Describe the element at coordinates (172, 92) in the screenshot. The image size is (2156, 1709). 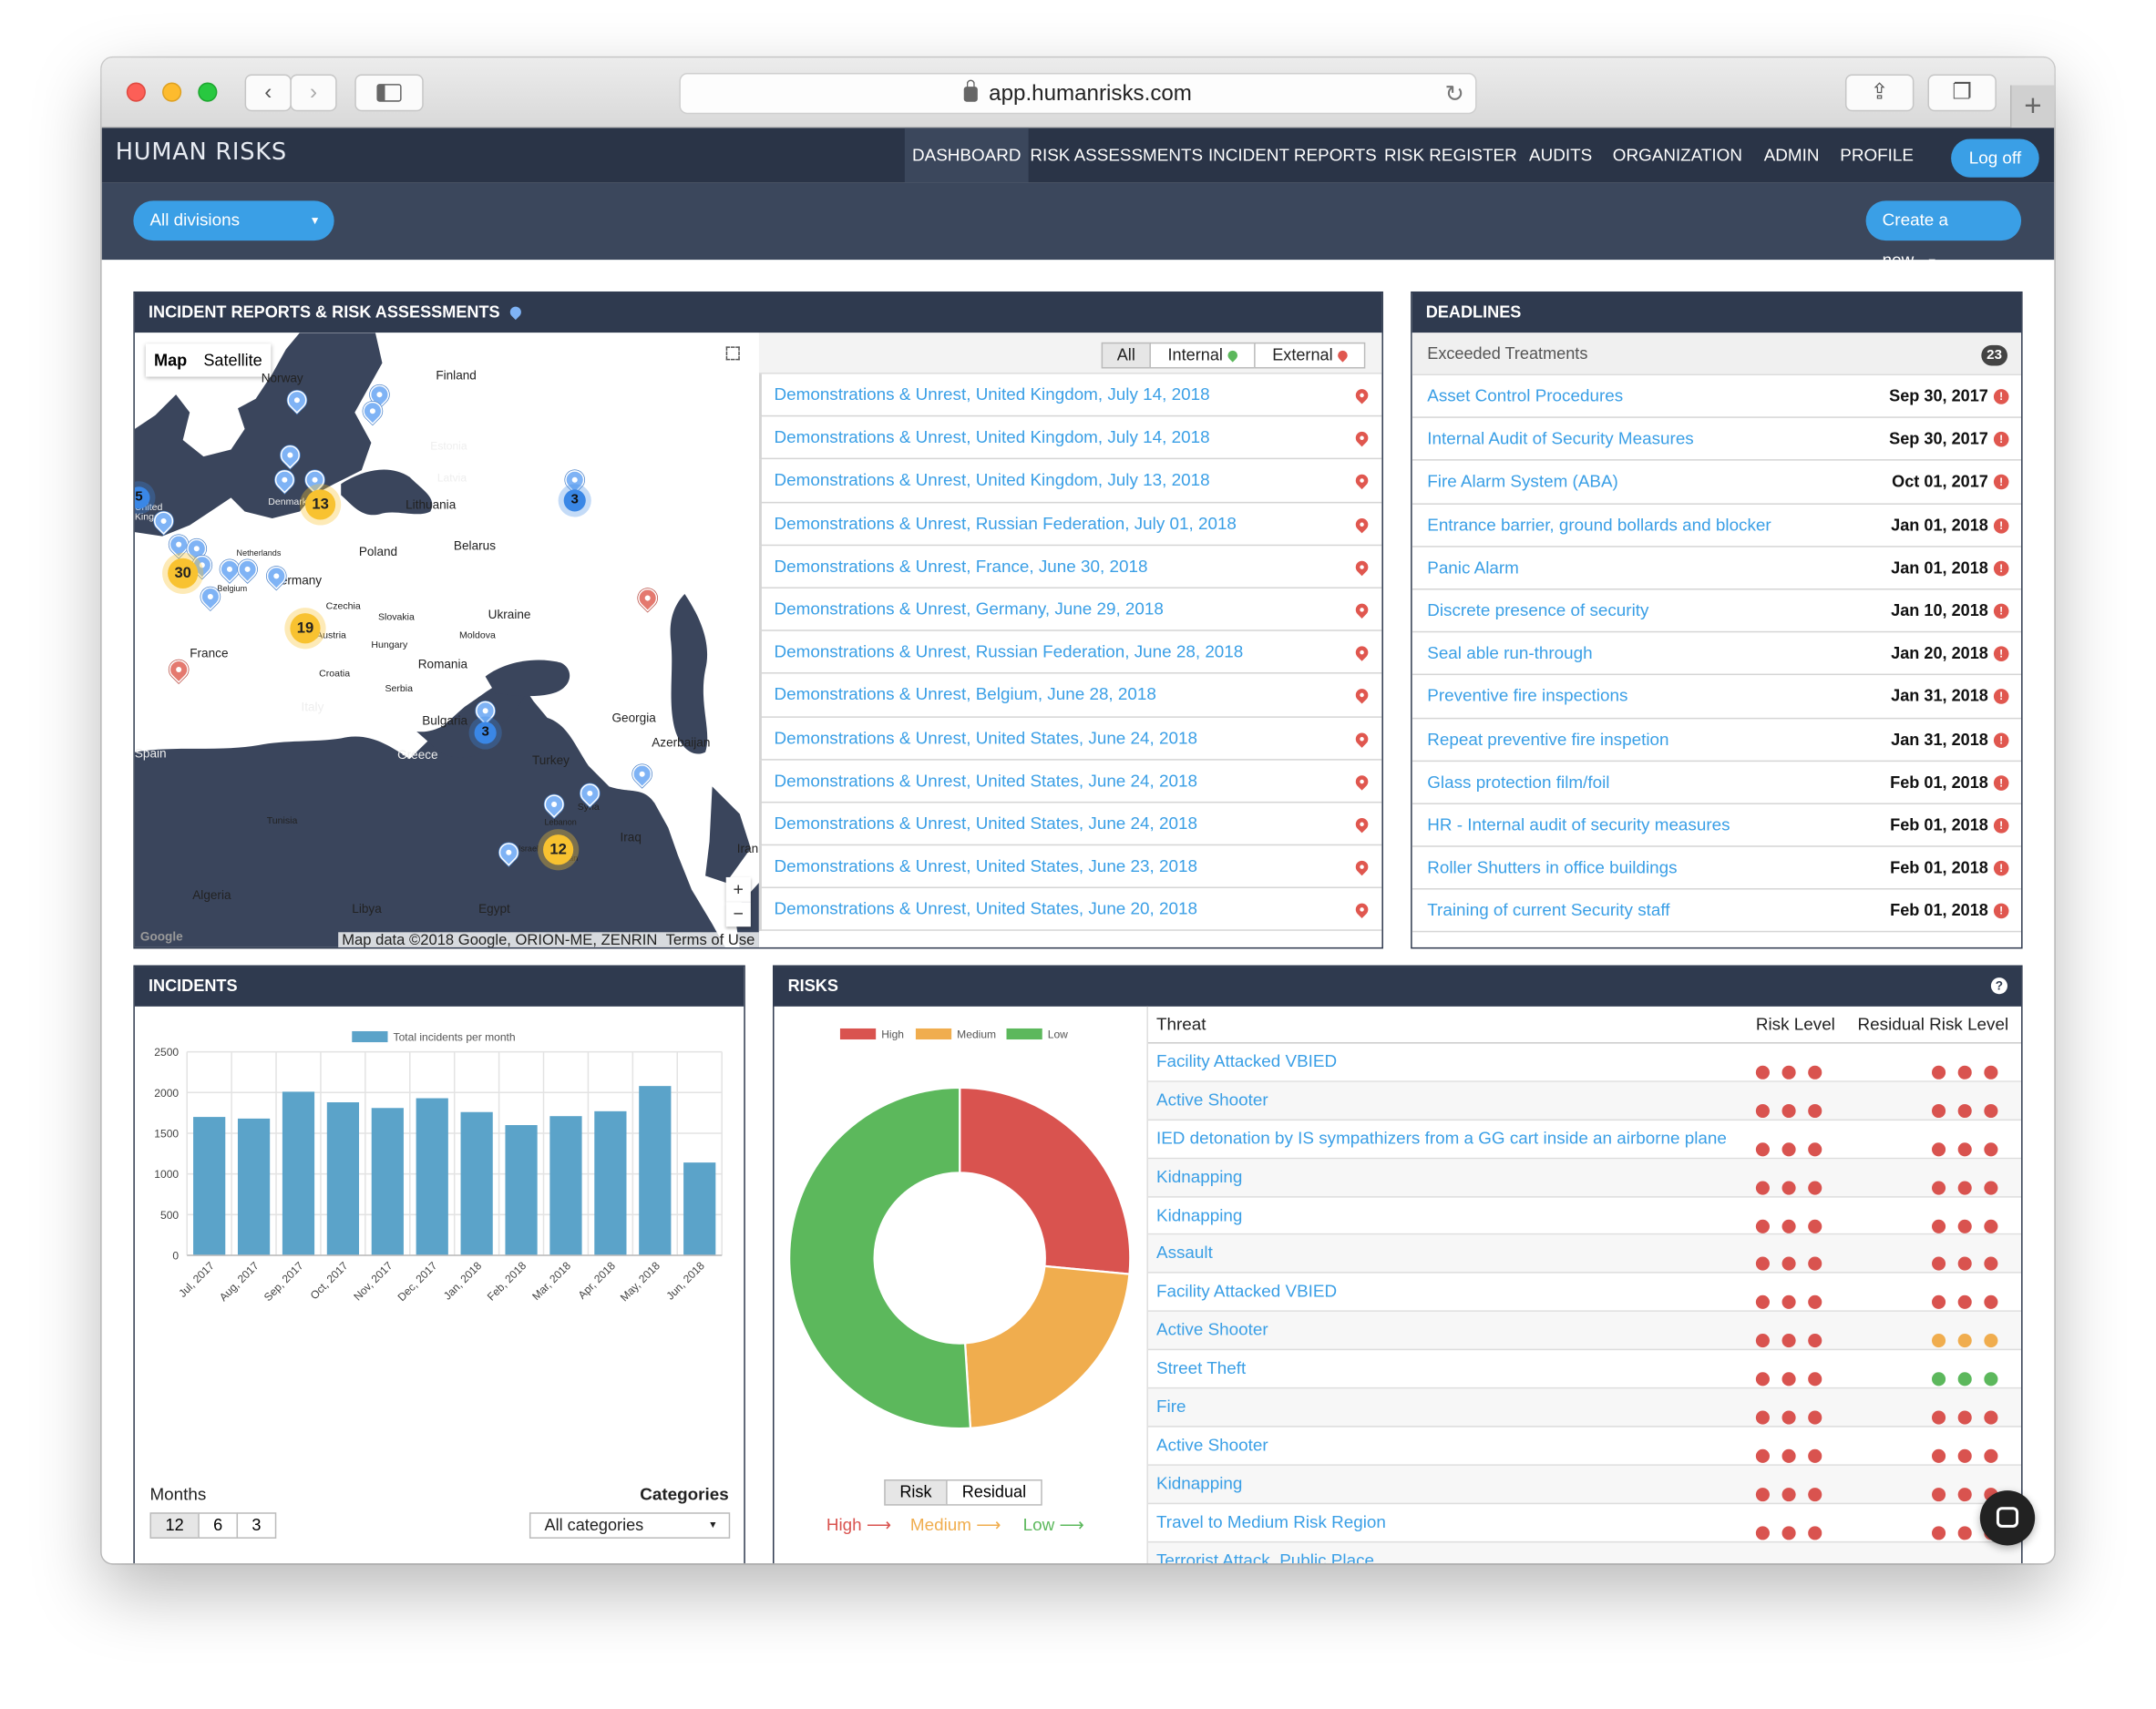
I see `minimize-window-button` at that location.